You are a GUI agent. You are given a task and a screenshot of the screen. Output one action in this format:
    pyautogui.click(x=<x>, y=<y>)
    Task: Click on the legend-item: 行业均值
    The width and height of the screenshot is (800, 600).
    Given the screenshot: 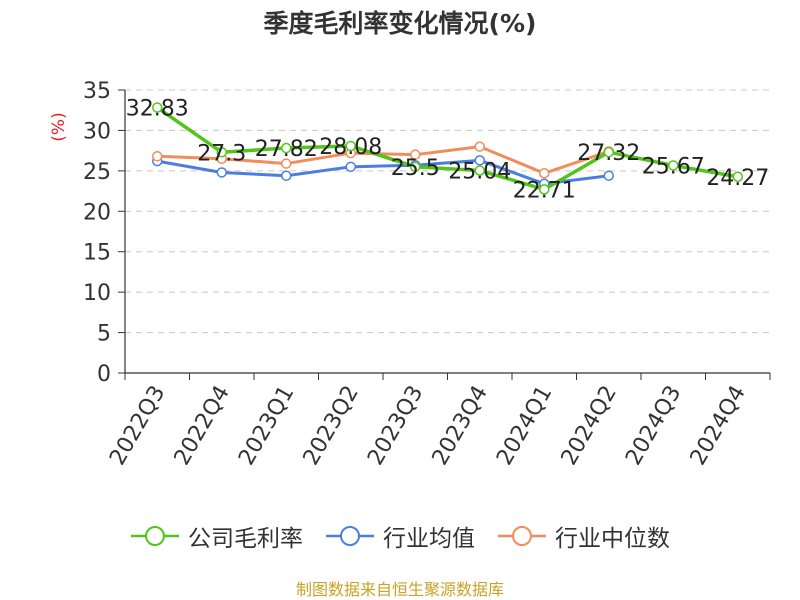 What is the action you would take?
    pyautogui.click(x=400, y=536)
    